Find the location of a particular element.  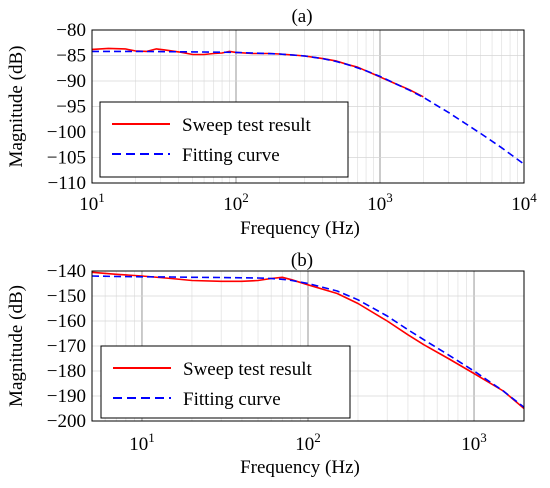

chart-title: (a) is located at coordinates (301, 16).